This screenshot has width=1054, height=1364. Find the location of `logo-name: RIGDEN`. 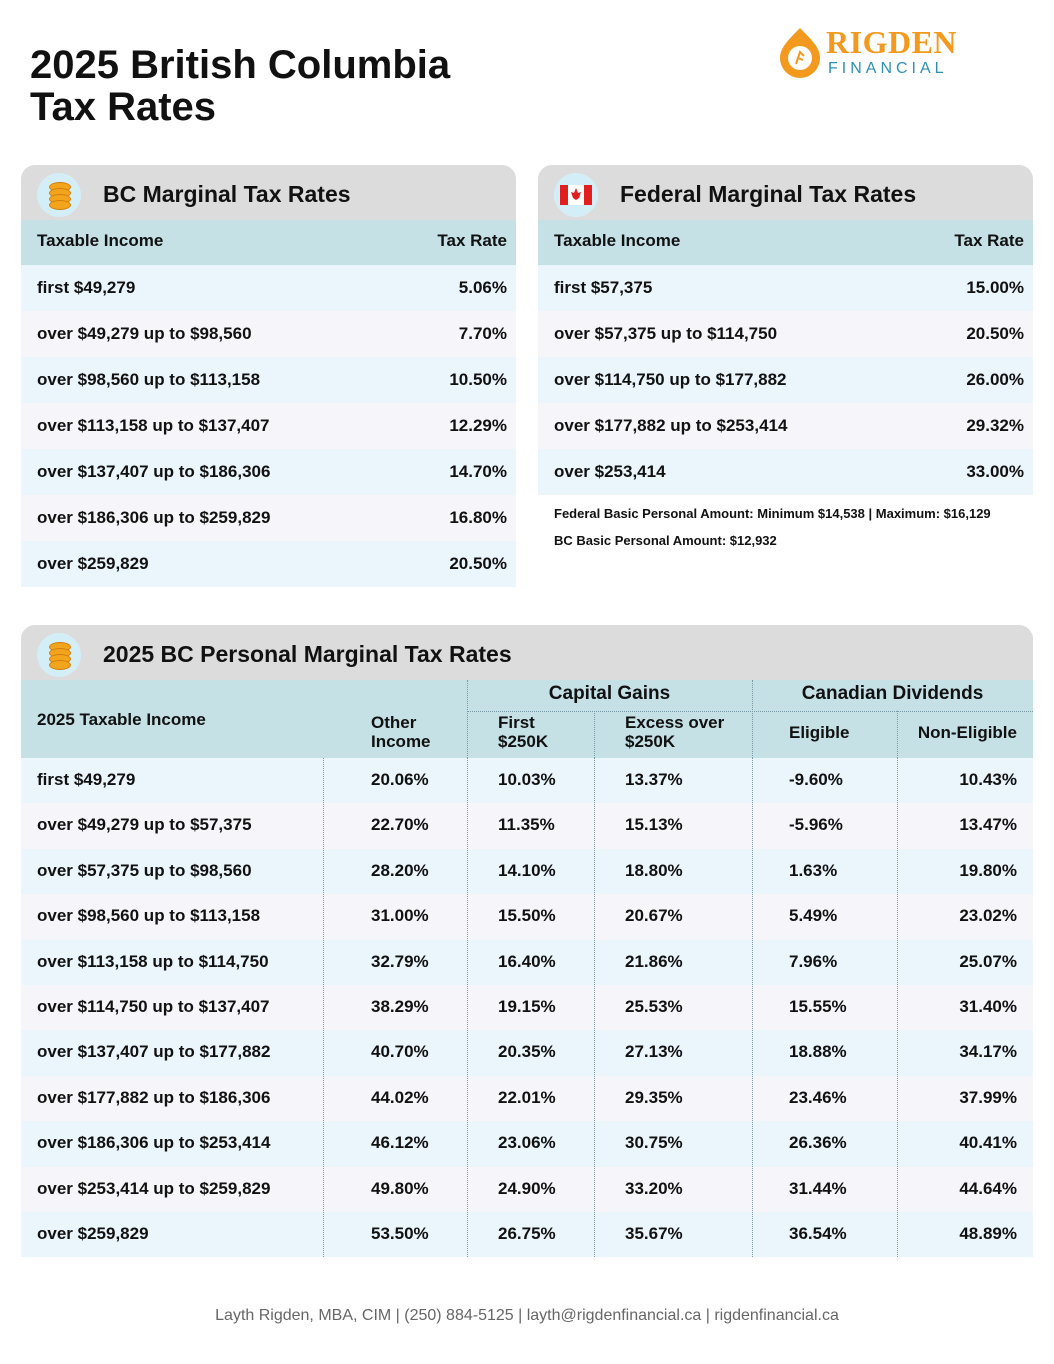

logo-name: RIGDEN is located at coordinates (892, 42).